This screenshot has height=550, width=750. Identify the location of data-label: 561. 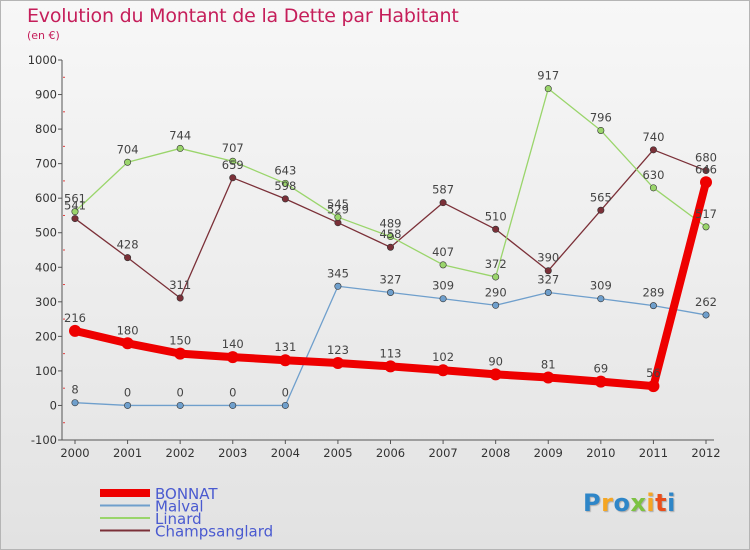
(75, 199).